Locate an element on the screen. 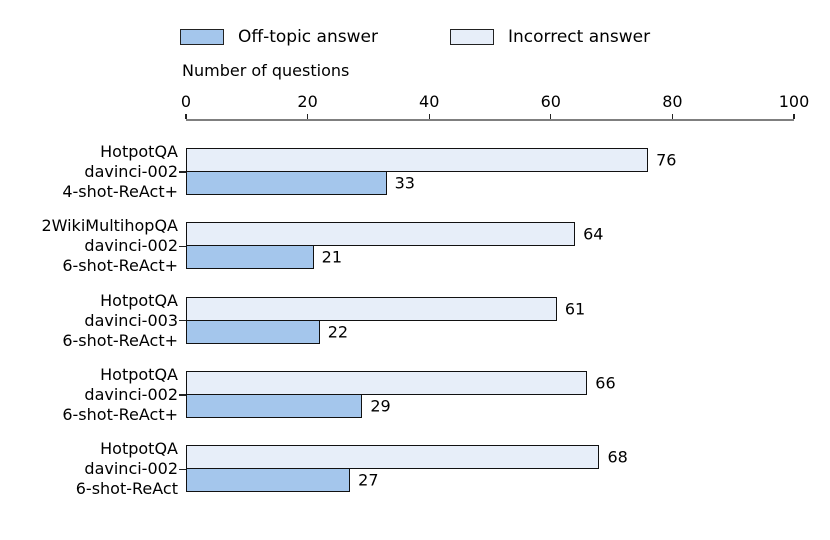 The image size is (830, 540). category-label: HotpotQA davinci-002 6-shot-ReAct+ is located at coordinates (89, 395).